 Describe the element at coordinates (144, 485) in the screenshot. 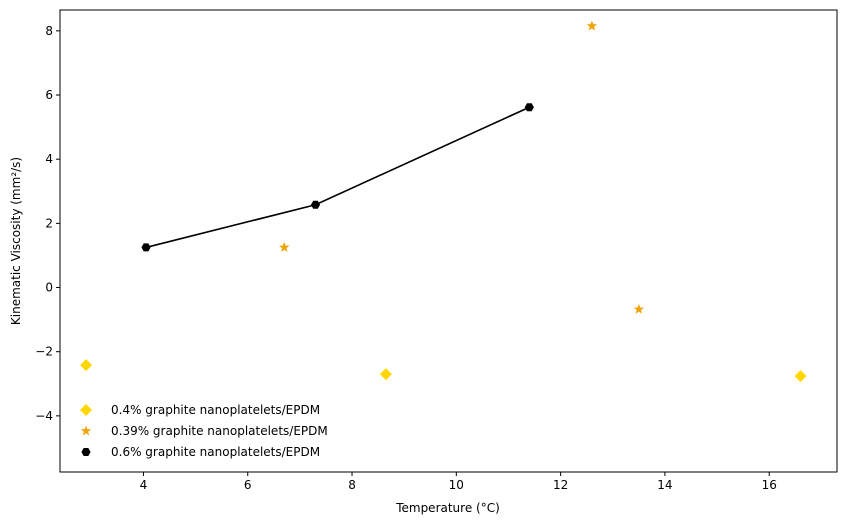

I see `x-tick-label: 4` at that location.